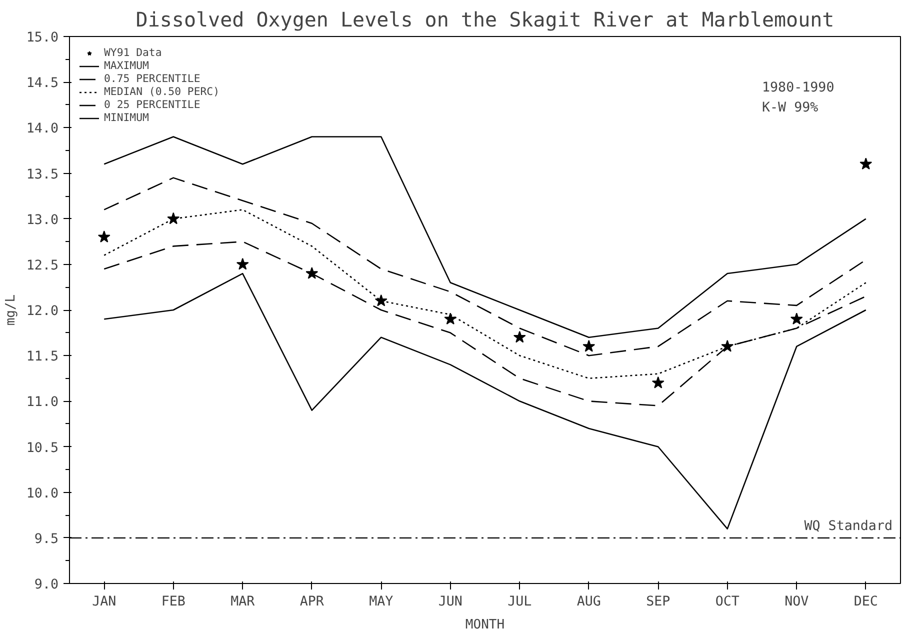  What do you see at coordinates (381, 602) in the screenshot?
I see `x-tick-label: MAY` at bounding box center [381, 602].